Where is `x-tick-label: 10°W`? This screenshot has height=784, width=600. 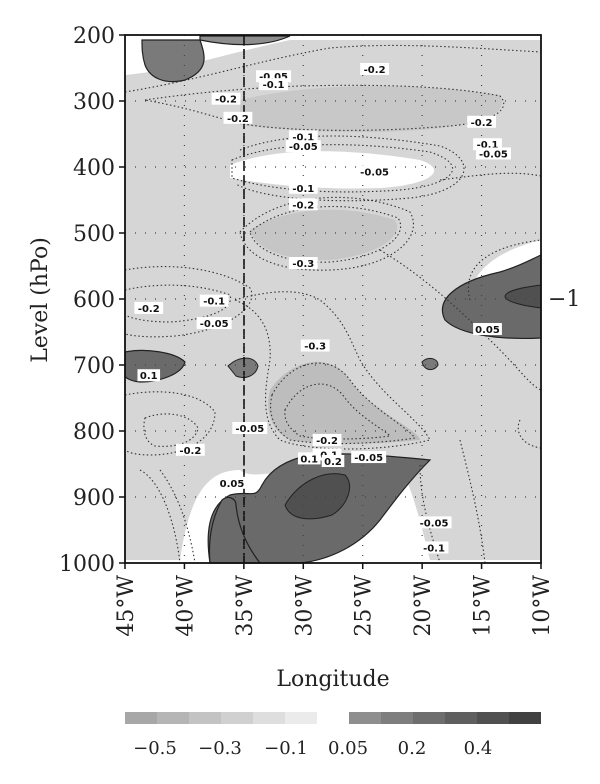 x-tick-label: 10°W is located at coordinates (542, 606).